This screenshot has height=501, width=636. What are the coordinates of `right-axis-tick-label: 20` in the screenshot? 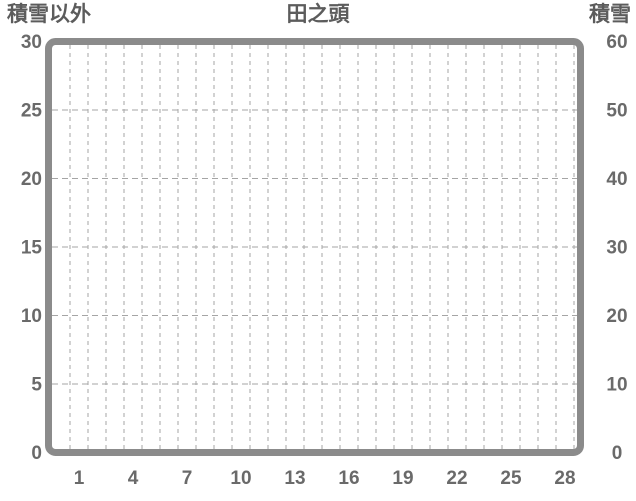 It's located at (616, 316).